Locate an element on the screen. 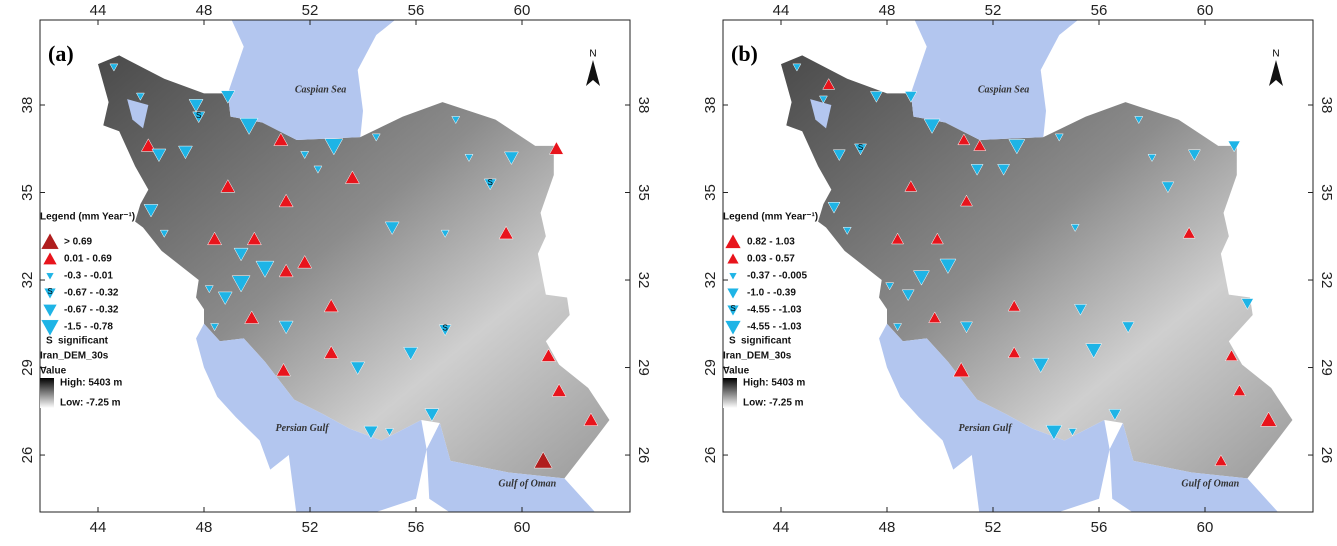 The image size is (1337, 546). legend-label: -0.3 - -0.01 is located at coordinates (88, 276).